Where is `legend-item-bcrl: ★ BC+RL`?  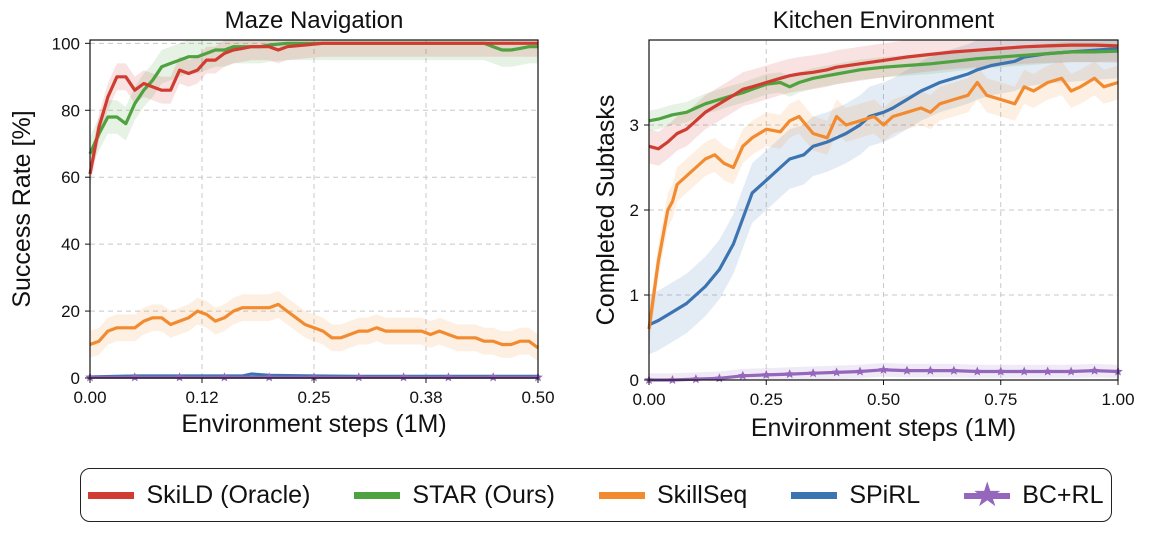
legend-item-bcrl: ★ BC+RL is located at coordinates (1034, 495).